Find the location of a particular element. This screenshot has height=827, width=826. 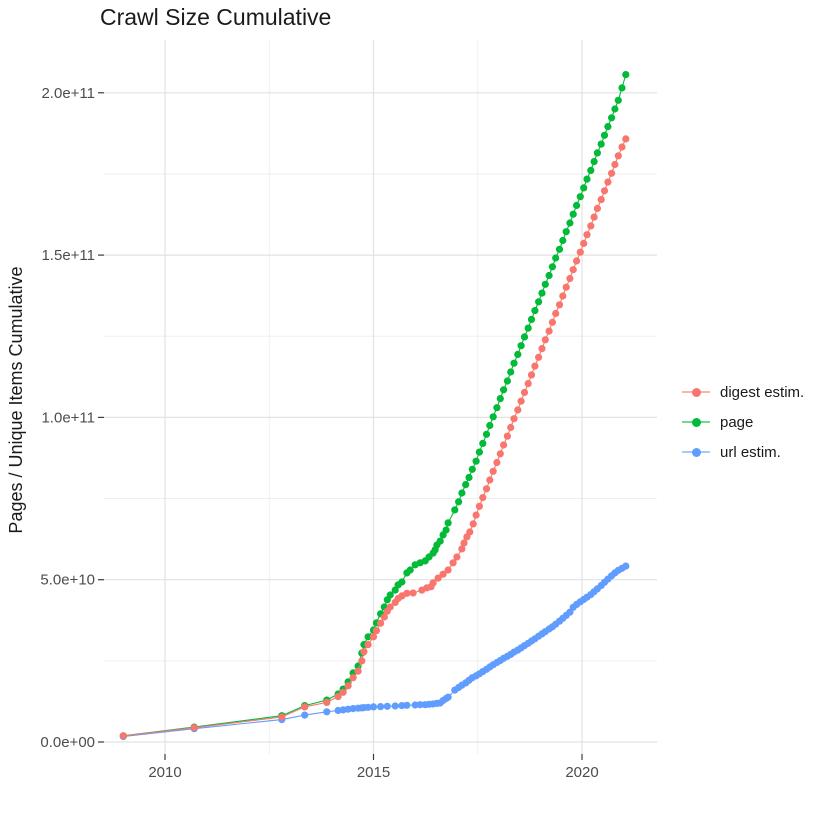

chart-title: Crawl Size Cumulative is located at coordinates (216, 17).